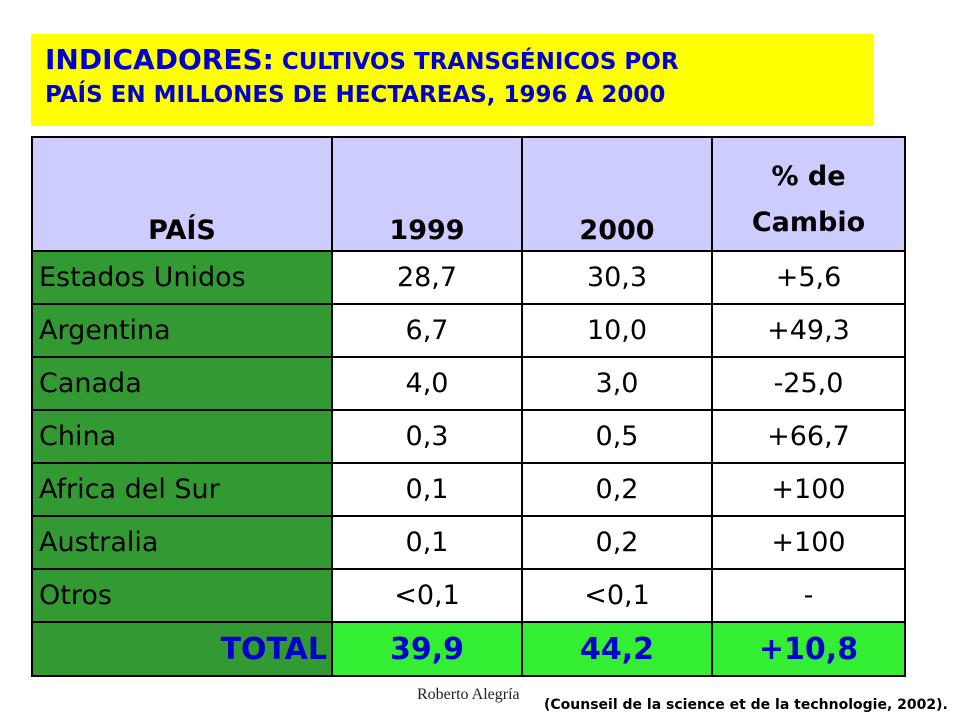 The height and width of the screenshot is (720, 960). What do you see at coordinates (808, 277) in the screenshot?
I see `change-cell: +5,6` at bounding box center [808, 277].